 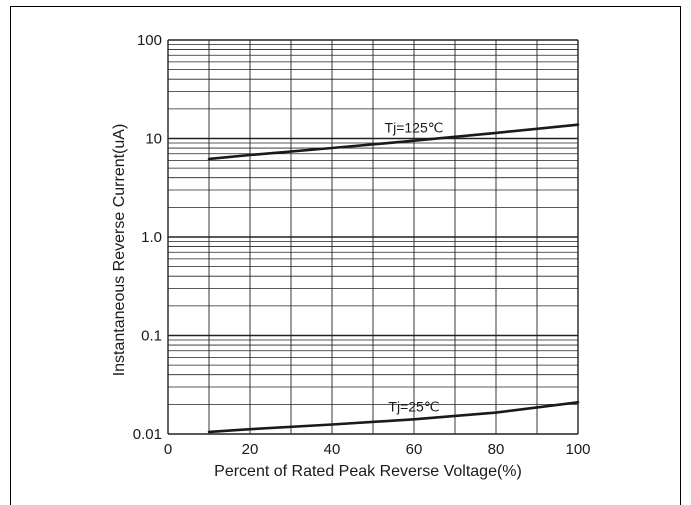 What do you see at coordinates (149, 40) in the screenshot?
I see `y-tick-label: 100` at bounding box center [149, 40].